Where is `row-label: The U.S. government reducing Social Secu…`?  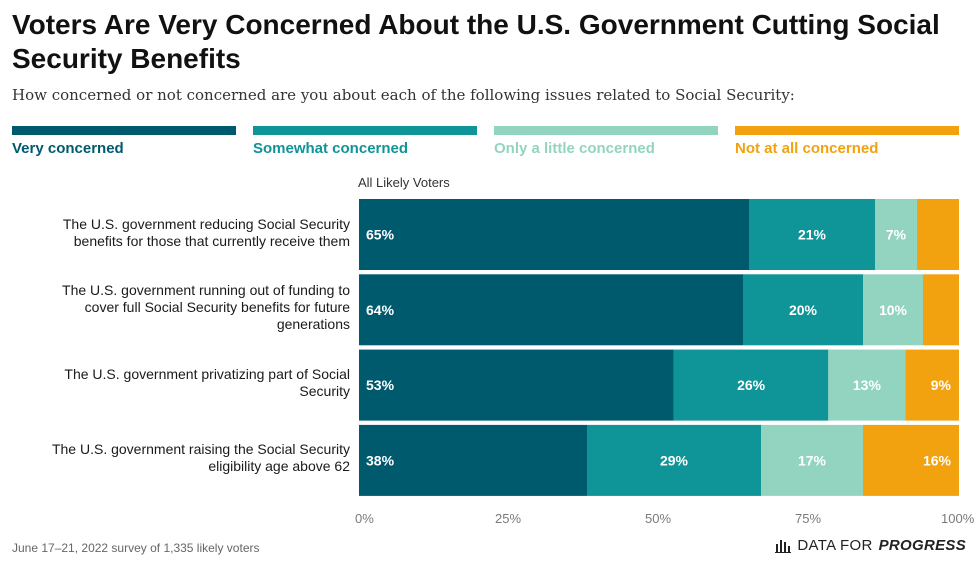
row-label: The U.S. government reducing Social Secu… is located at coordinates (180, 233).